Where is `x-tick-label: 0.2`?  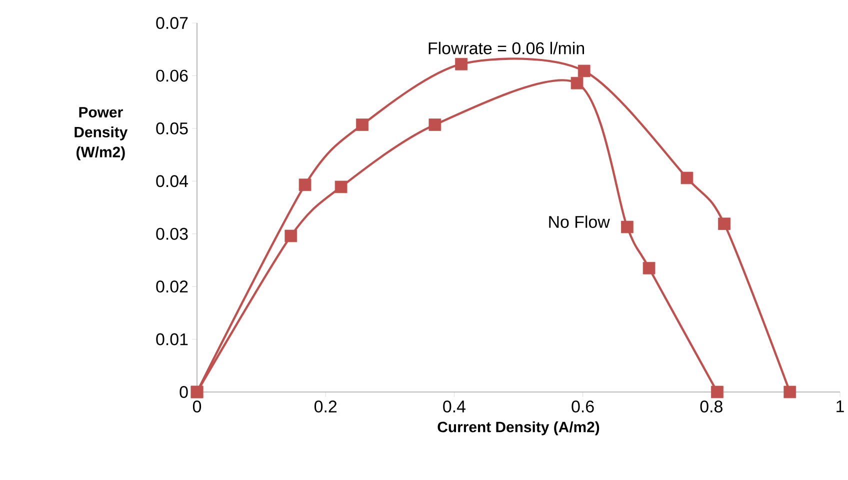 x-tick-label: 0.2 is located at coordinates (325, 406).